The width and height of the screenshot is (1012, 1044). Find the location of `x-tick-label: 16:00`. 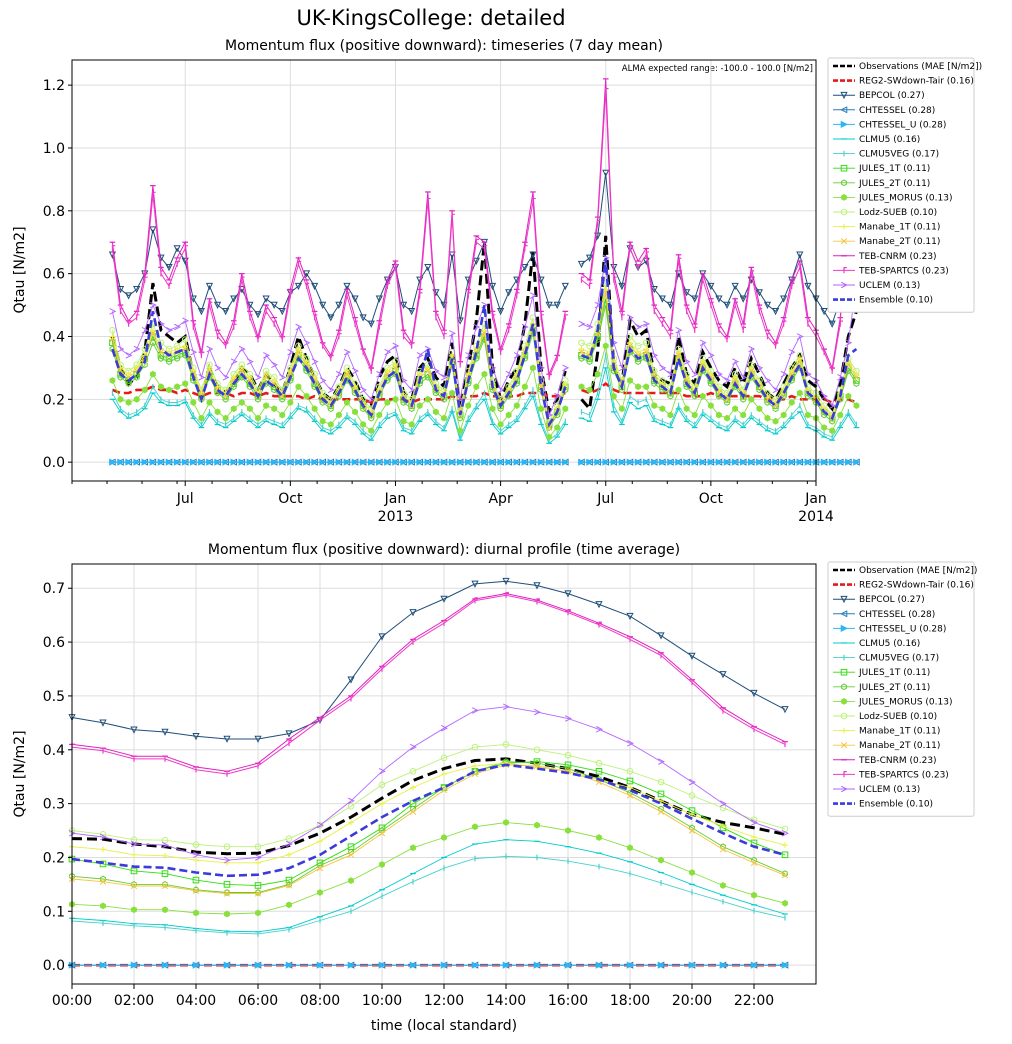

x-tick-label: 16:00 is located at coordinates (568, 1001).